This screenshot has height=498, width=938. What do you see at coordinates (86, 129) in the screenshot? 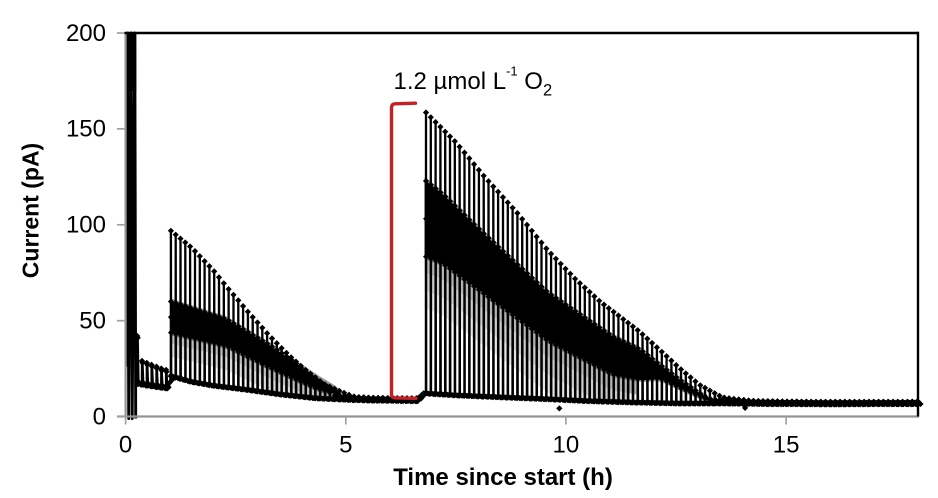
I see `svg-text: 150` at bounding box center [86, 129].